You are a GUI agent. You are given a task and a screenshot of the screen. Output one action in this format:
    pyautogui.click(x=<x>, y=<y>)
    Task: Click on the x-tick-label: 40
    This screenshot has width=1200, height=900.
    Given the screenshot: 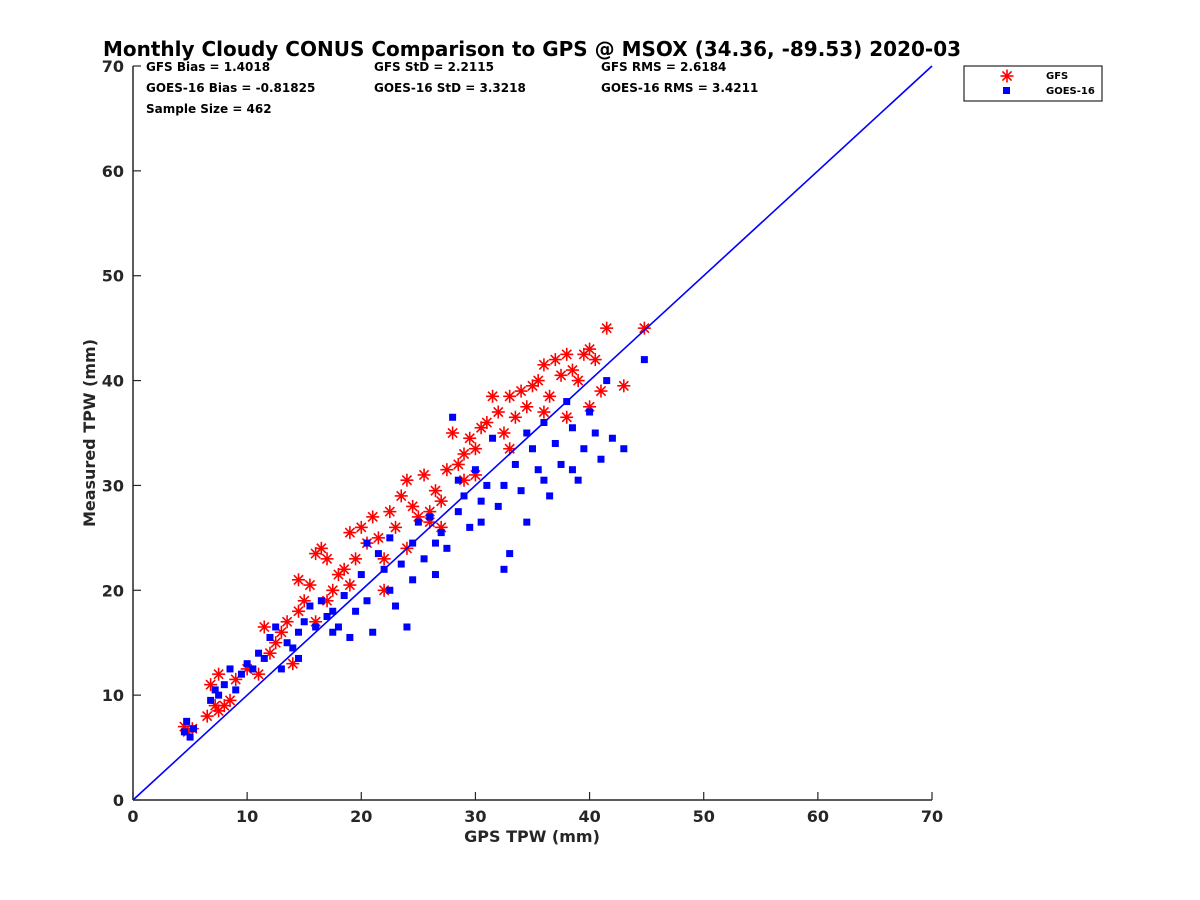 What is the action you would take?
    pyautogui.click(x=589, y=816)
    